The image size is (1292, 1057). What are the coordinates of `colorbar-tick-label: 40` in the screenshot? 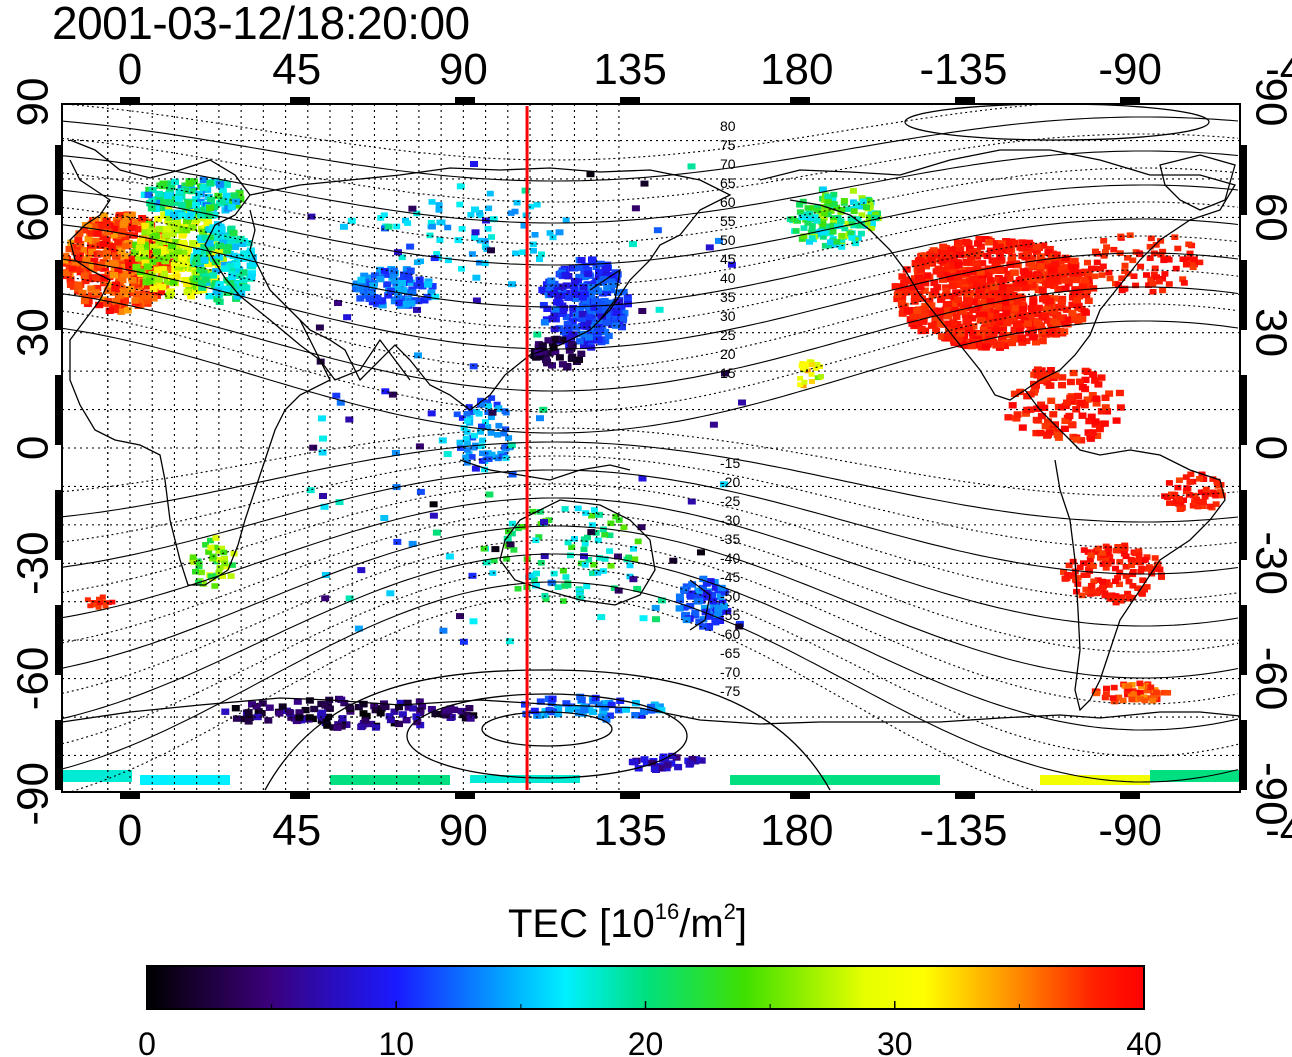 It's located at (1144, 1041).